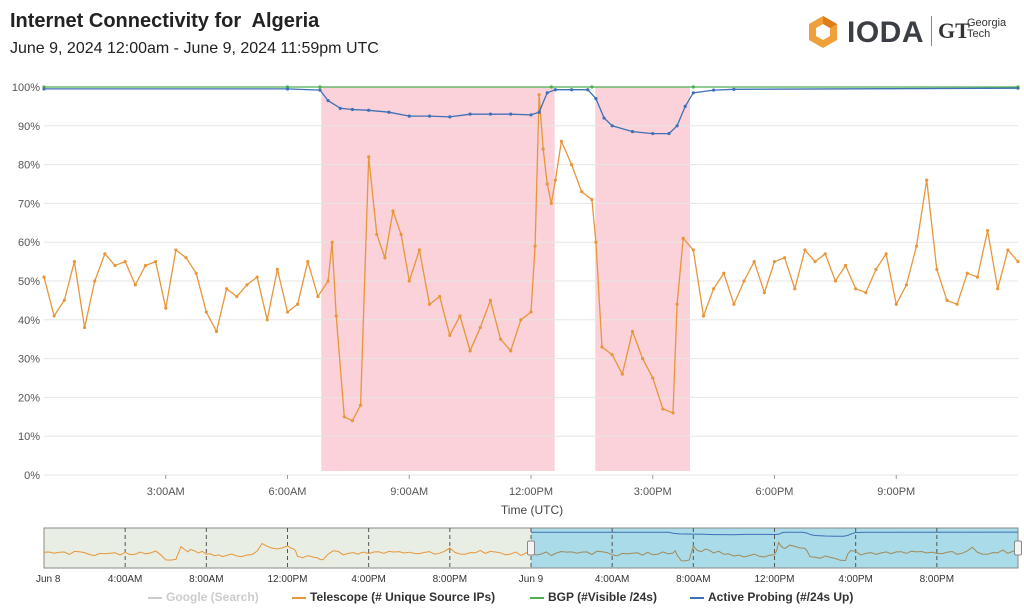 This screenshot has height=614, width=1024. I want to click on legend-item-telescope: Telescope (# Unique Source IPs), so click(393, 597).